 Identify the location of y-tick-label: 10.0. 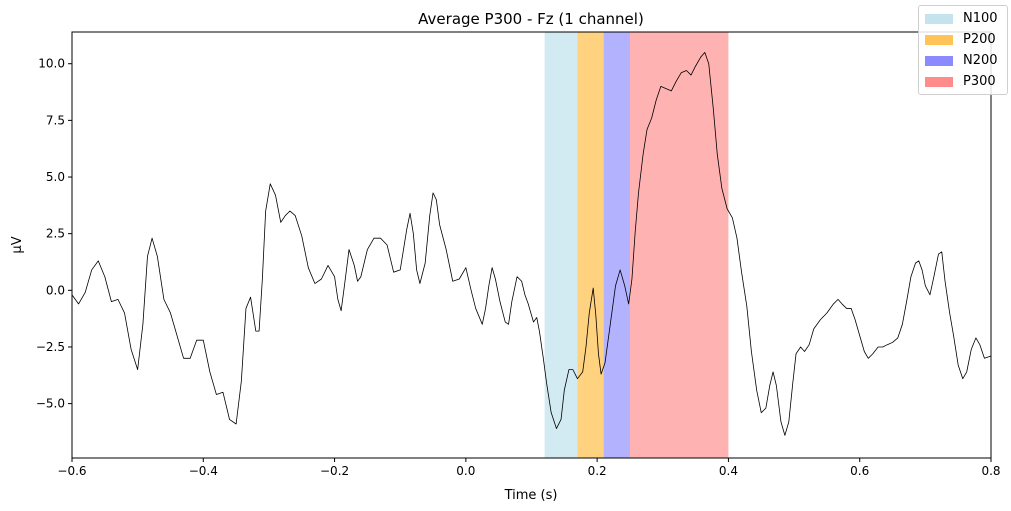
(51, 64).